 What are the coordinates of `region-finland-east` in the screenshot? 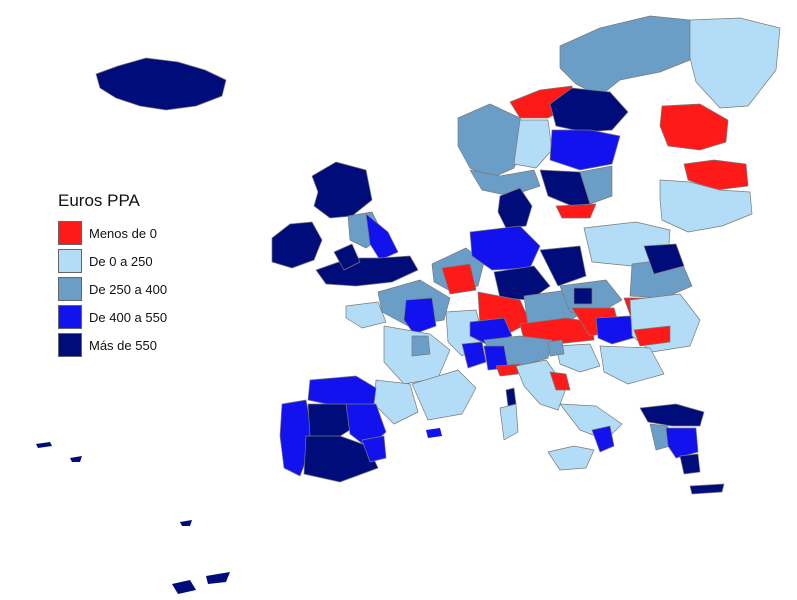 It's located at (694, 127).